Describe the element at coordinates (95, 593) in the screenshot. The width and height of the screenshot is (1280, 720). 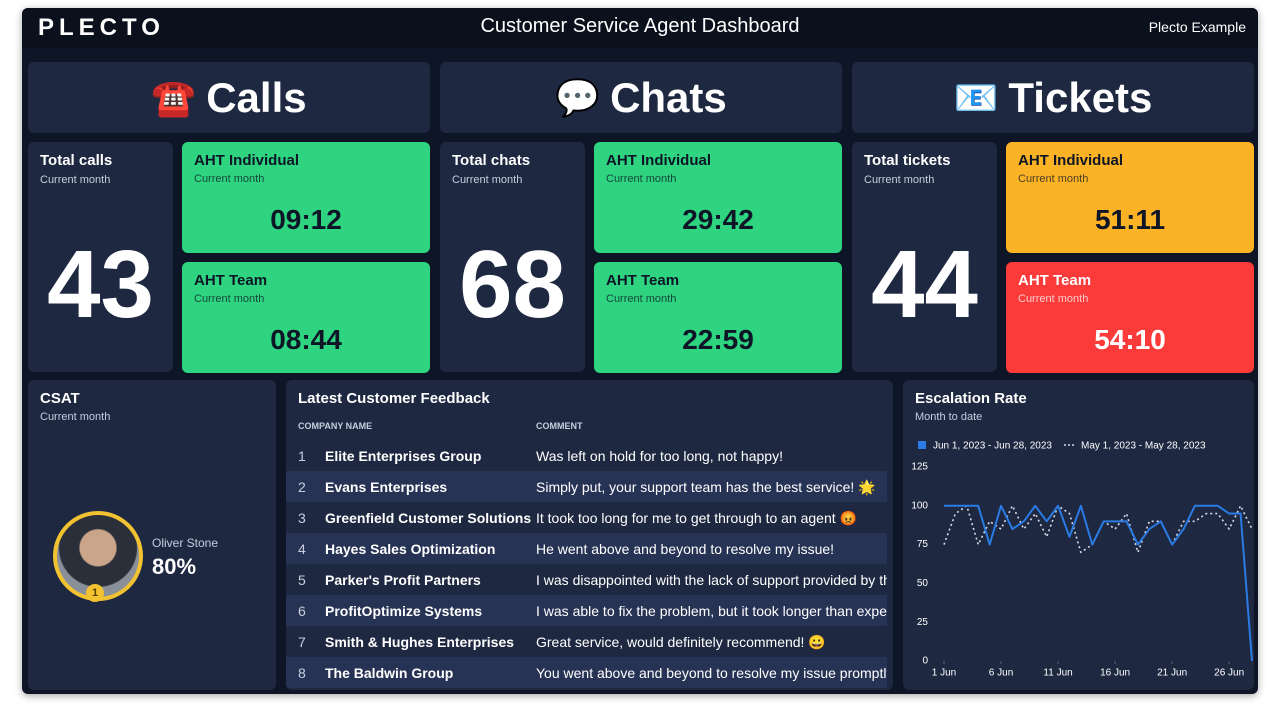
I see `rank-badge: 1` at that location.